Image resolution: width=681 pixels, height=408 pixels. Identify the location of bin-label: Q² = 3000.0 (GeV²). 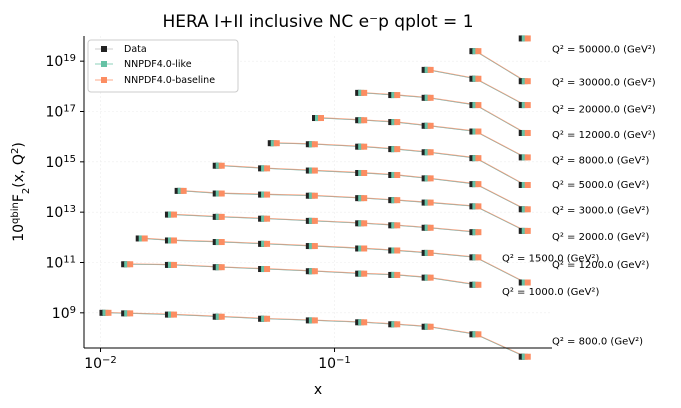
(600, 210).